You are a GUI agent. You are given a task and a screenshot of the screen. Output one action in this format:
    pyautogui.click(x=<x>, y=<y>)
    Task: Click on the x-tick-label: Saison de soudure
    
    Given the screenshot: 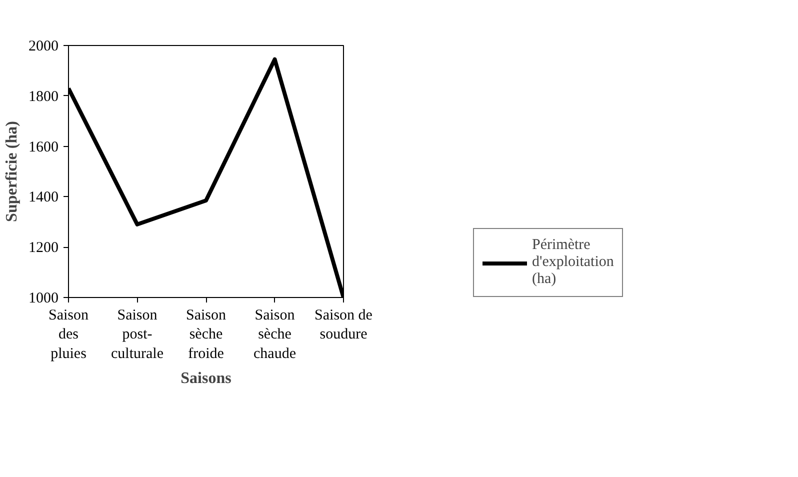 What is the action you would take?
    pyautogui.click(x=343, y=325)
    